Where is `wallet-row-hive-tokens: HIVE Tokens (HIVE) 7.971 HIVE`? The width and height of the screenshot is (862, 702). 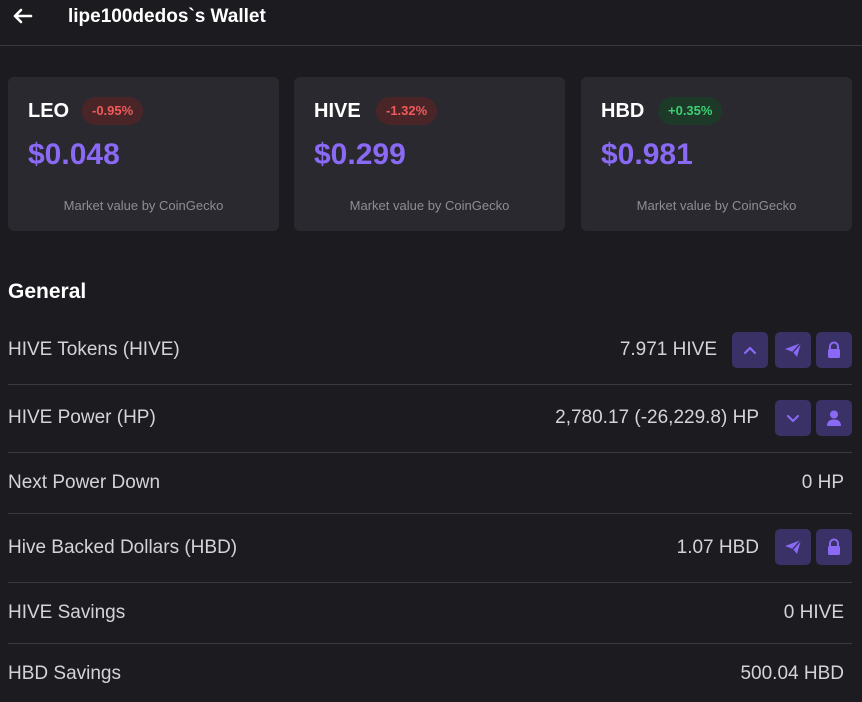 wallet-row-hive-tokens: HIVE Tokens (HIVE) 7.971 HIVE is located at coordinates (430, 351).